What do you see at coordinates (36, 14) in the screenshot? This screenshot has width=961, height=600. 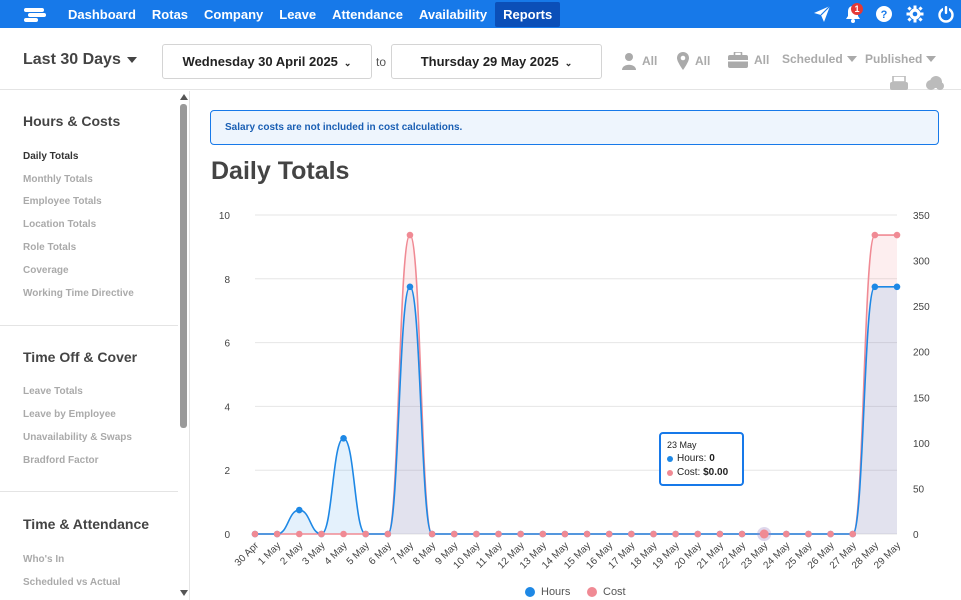 I see `app-logo-icon` at bounding box center [36, 14].